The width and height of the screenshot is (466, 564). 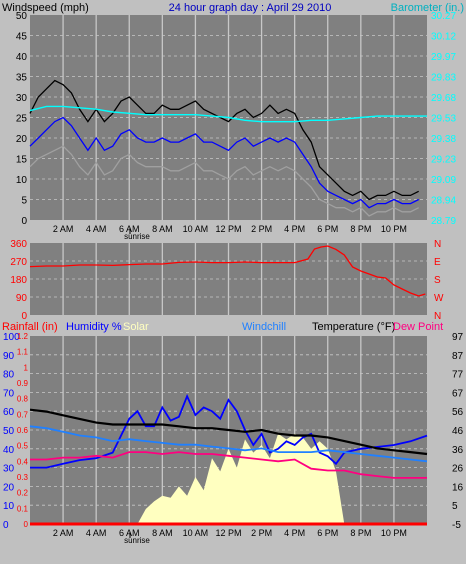 What do you see at coordinates (437, 262) in the screenshot?
I see `axis-tick-label: E` at bounding box center [437, 262].